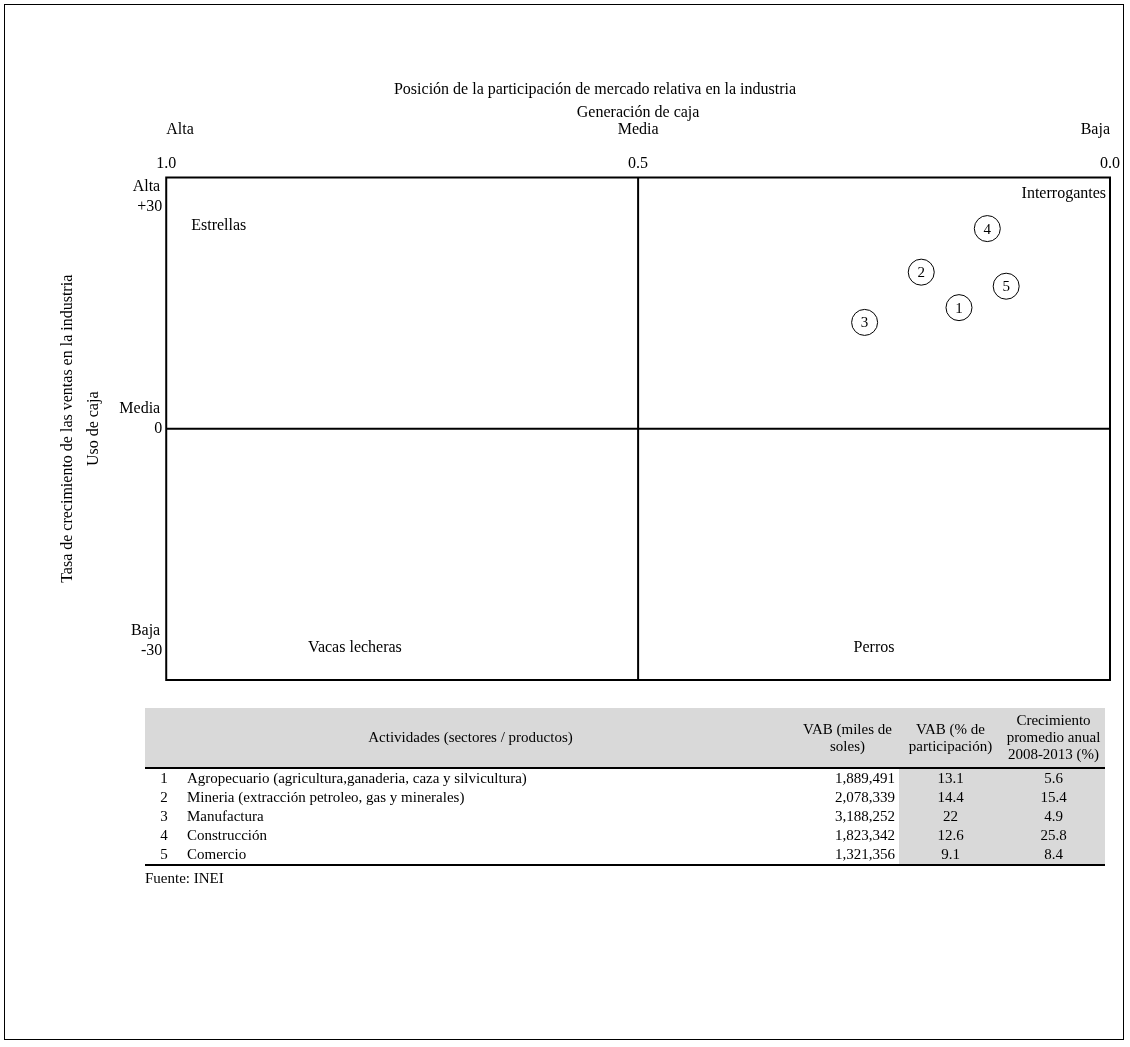 The image size is (1130, 1047). I want to click on x-axis-title: Generación de caja, so click(638, 112).